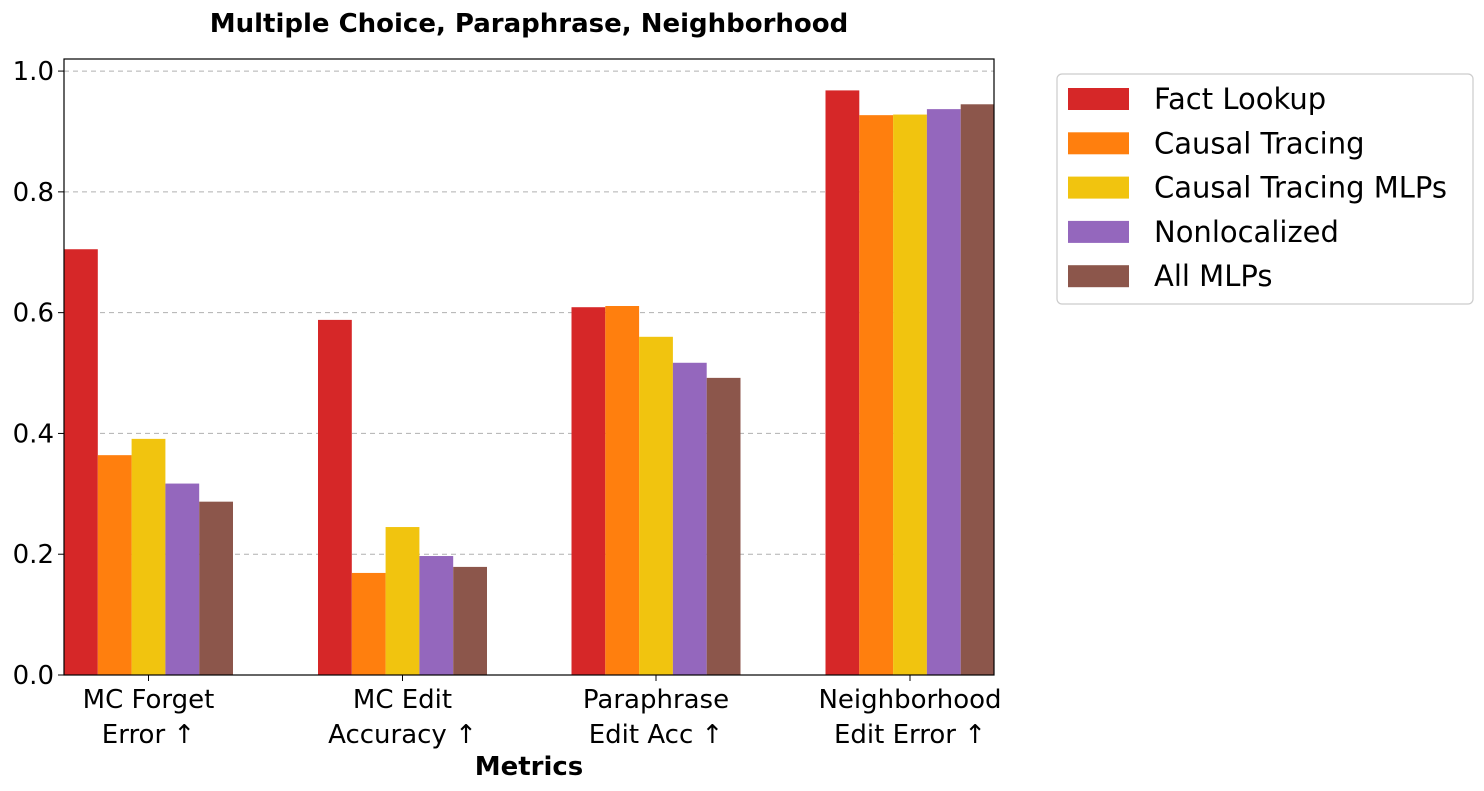  I want to click on x-tick-label: MC Edit, so click(402, 700).